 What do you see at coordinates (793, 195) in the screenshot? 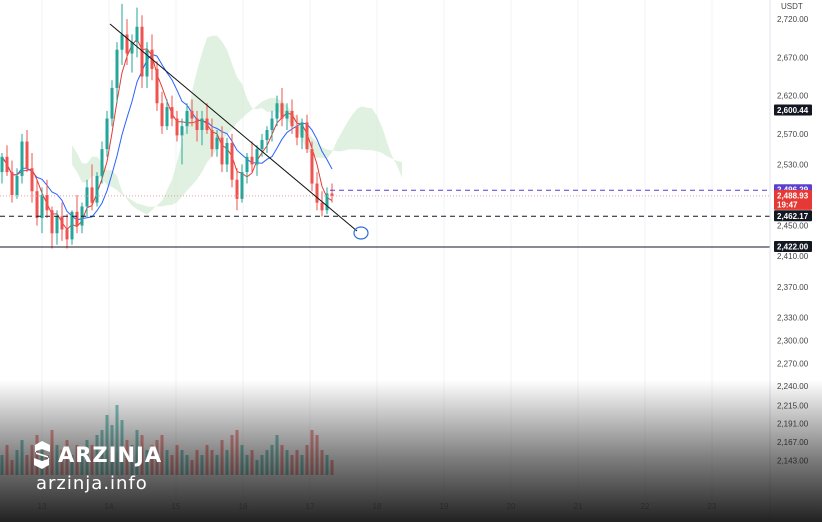
I see `price-tag-label: 2,488.93` at bounding box center [793, 195].